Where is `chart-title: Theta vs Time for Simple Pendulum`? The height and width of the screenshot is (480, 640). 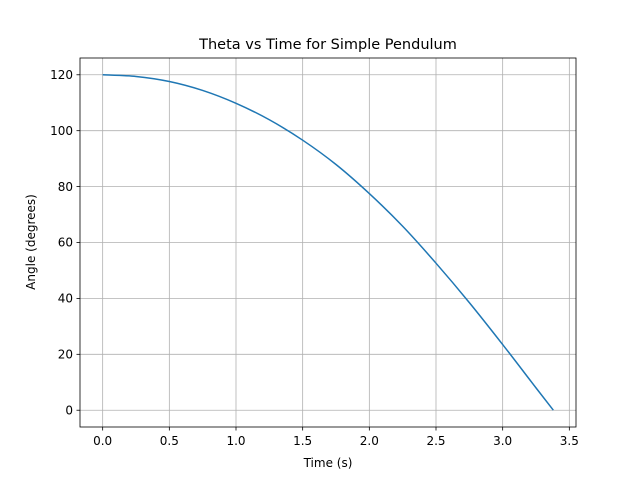
chart-title: Theta vs Time for Simple Pendulum is located at coordinates (327, 45).